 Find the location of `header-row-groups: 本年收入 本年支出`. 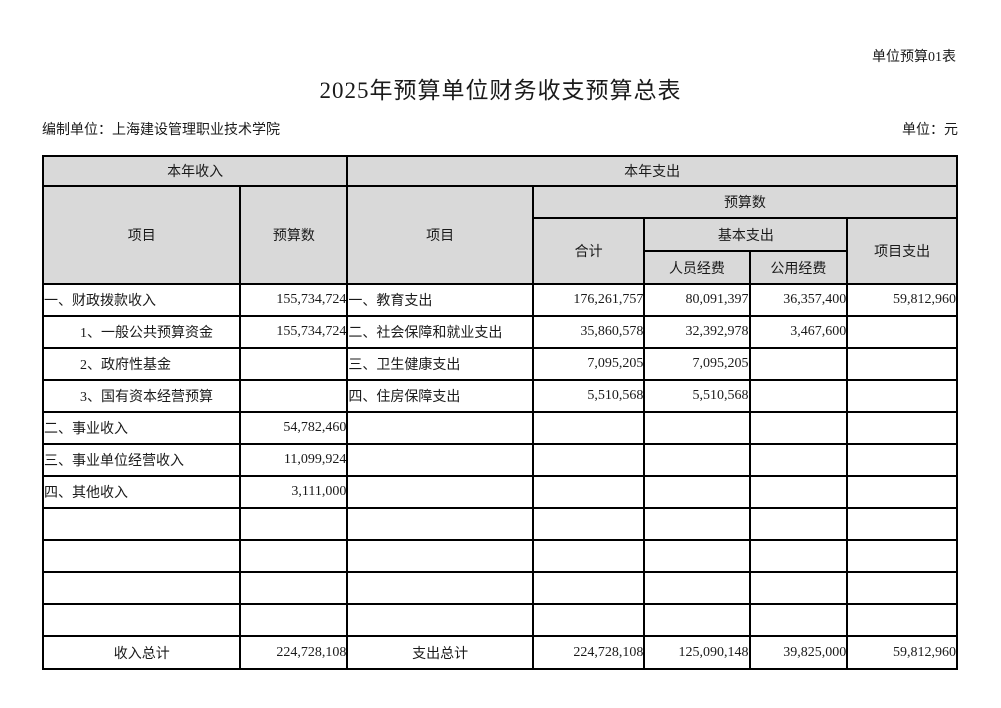

header-row-groups: 本年收入 本年支出 is located at coordinates (499, 171).